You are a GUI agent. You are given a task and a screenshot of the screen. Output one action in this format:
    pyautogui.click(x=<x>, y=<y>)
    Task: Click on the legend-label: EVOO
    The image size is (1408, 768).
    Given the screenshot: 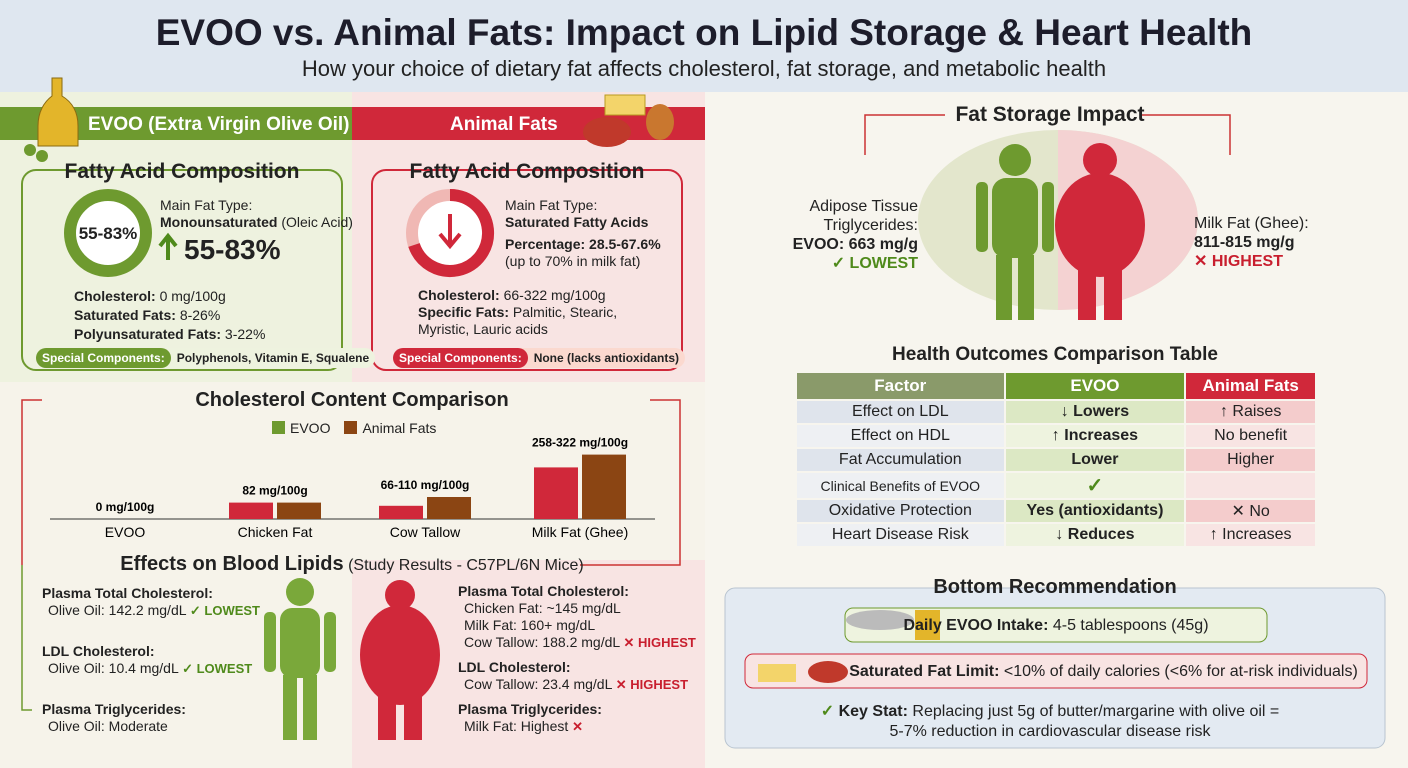 What is the action you would take?
    pyautogui.click(x=310, y=428)
    